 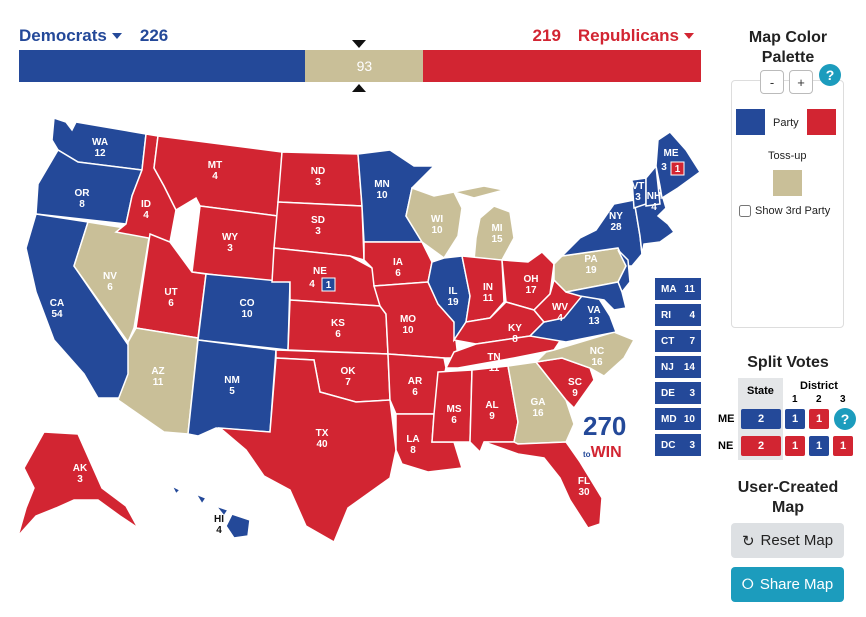 I want to click on state-header: State, so click(x=760, y=391).